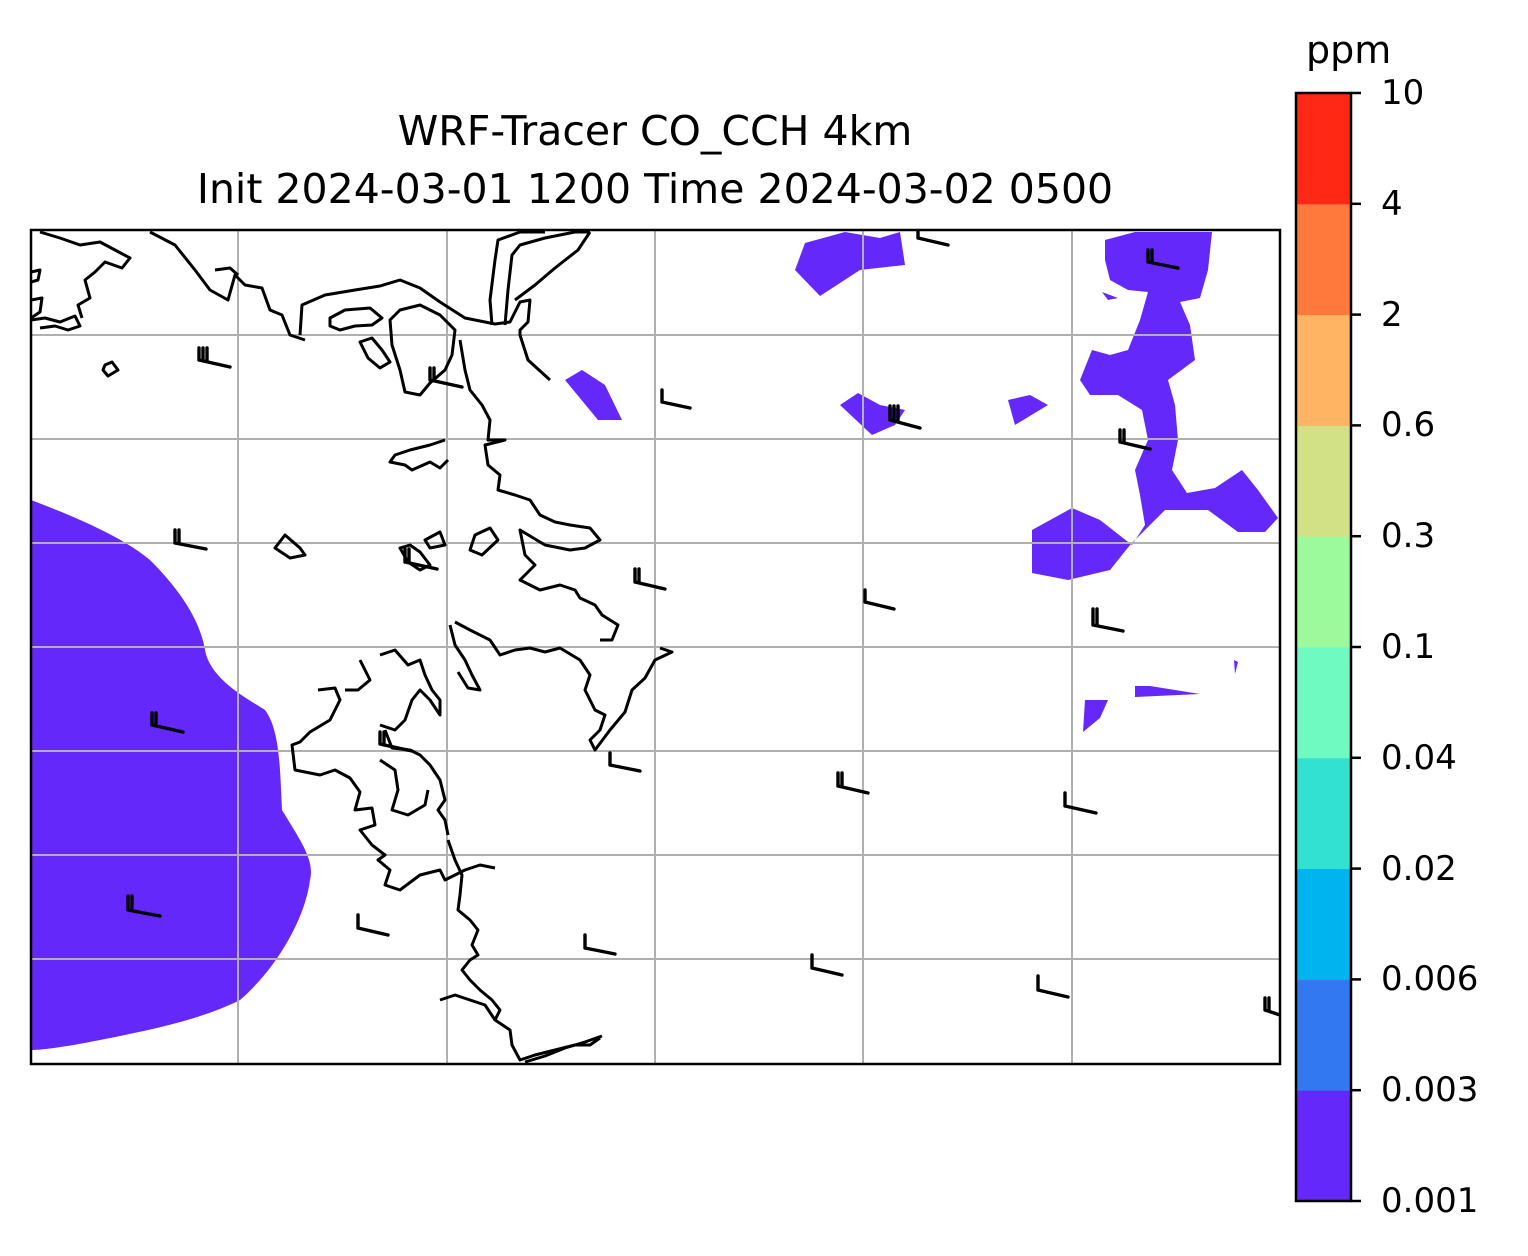 This screenshot has width=1528, height=1256. What do you see at coordinates (1408, 425) in the screenshot?
I see `colorbar-tick-label: 0.6` at bounding box center [1408, 425].